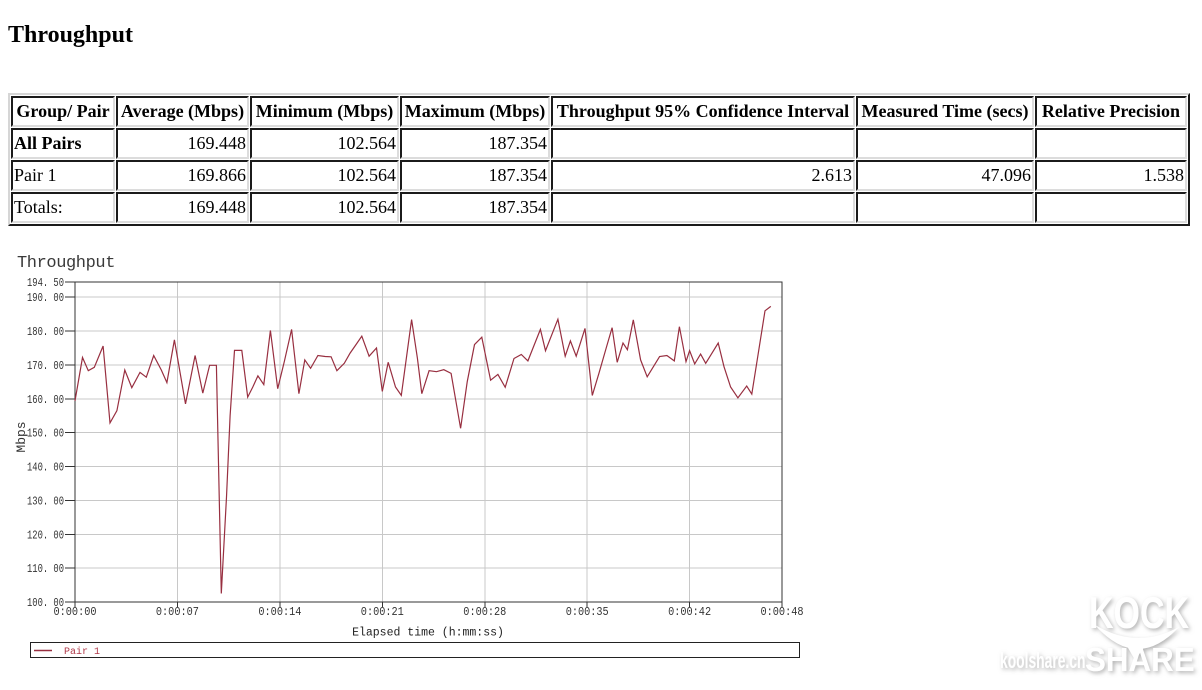 This screenshot has width=1202, height=690. I want to click on svg-text: 0:00:28, so click(484, 612).